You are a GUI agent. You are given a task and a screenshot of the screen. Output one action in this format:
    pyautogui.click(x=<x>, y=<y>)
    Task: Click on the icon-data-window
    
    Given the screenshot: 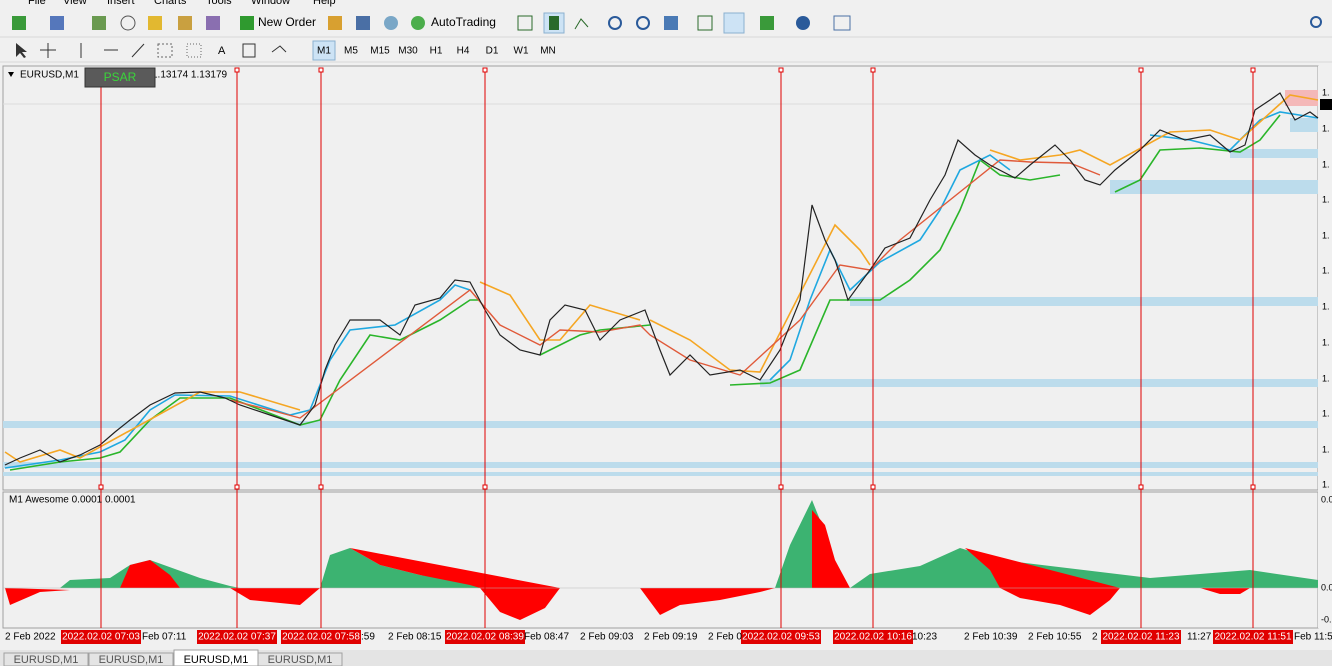 What is the action you would take?
    pyautogui.click(x=128, y=23)
    